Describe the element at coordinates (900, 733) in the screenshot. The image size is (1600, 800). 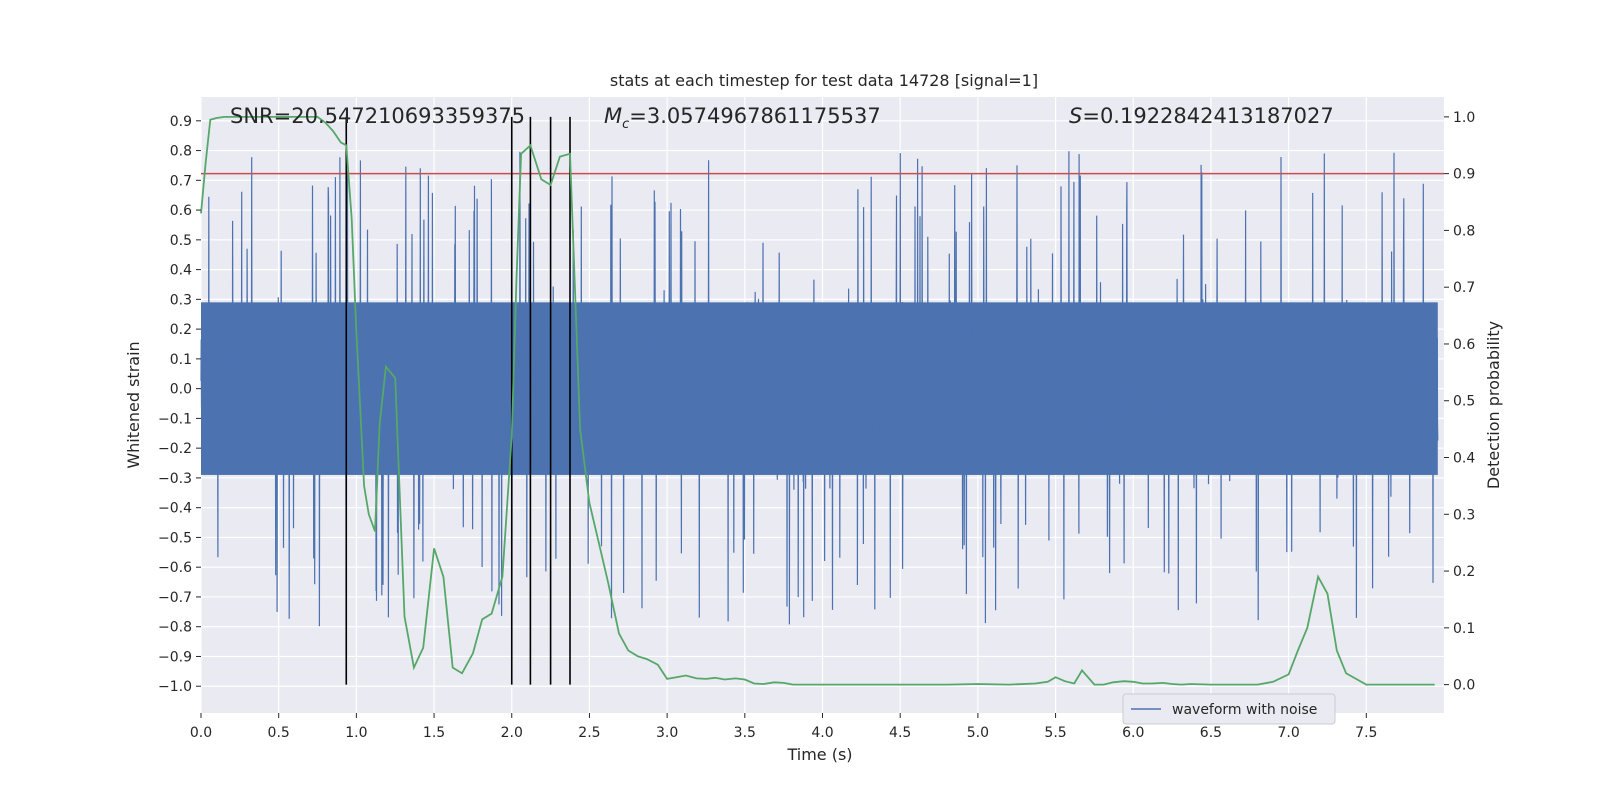
I see `x-tick-label: 4.5` at that location.